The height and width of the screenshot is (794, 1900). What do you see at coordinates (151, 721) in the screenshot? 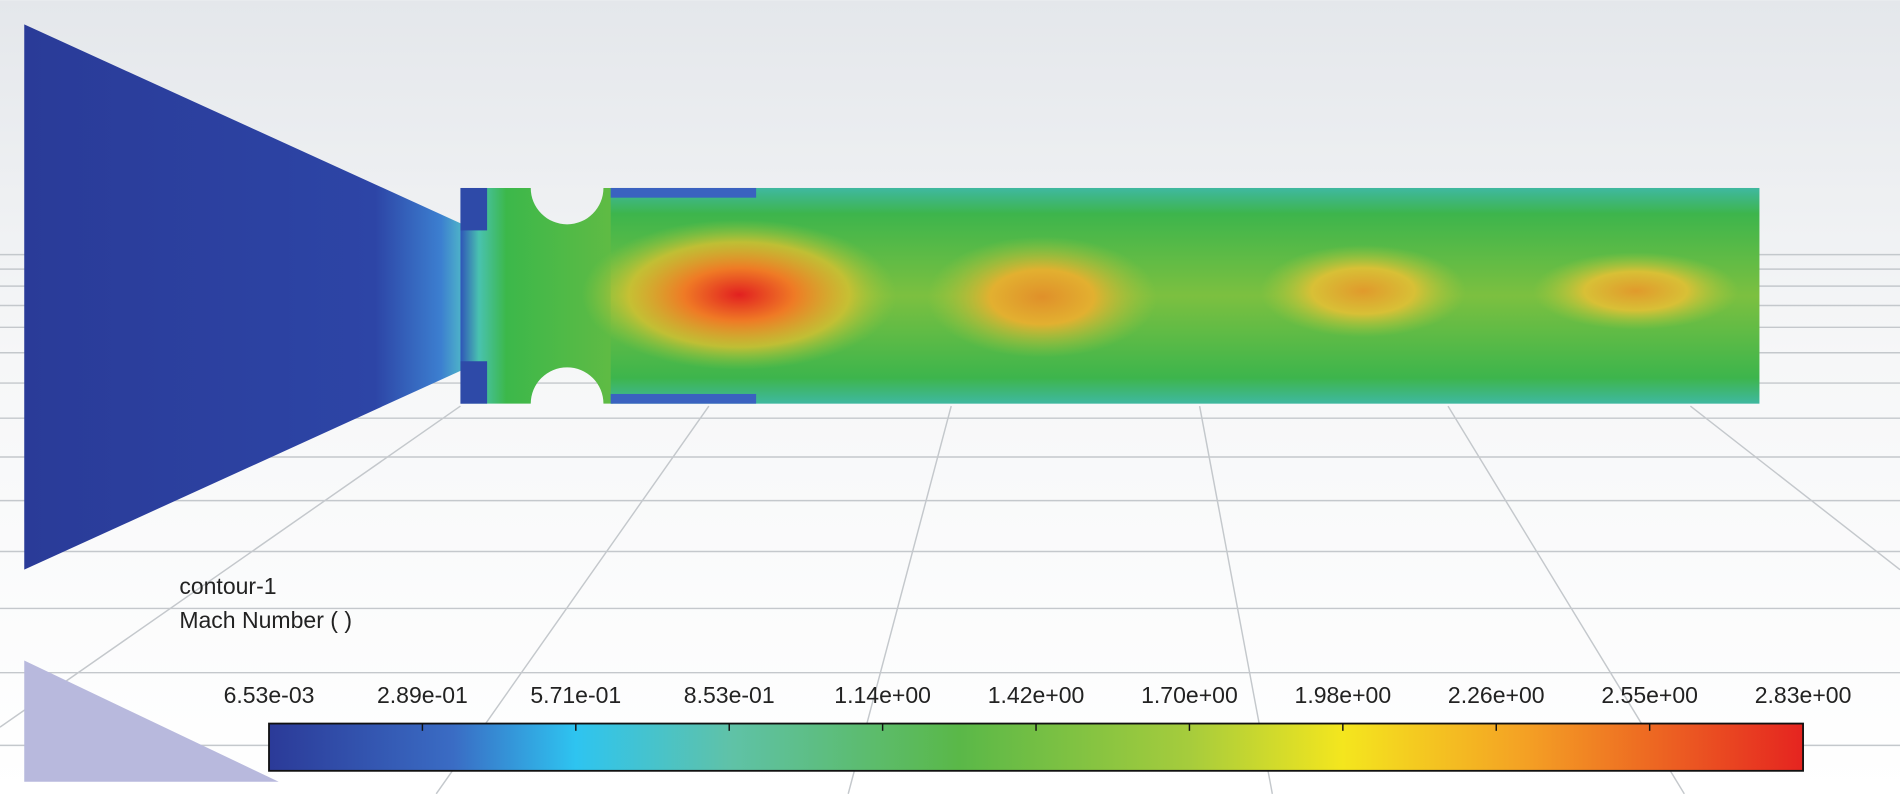
I see `axis-triad` at bounding box center [151, 721].